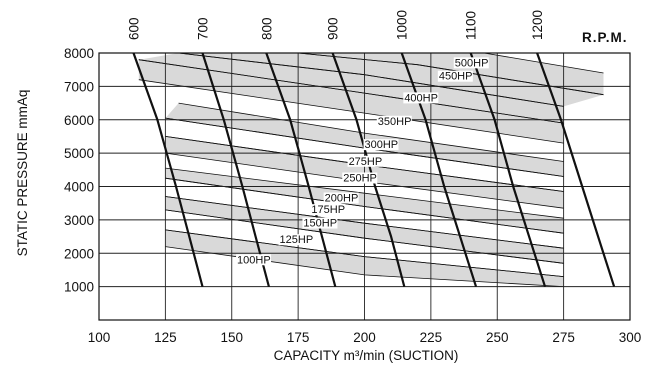  I want to click on y-tick-label: 5000, so click(79, 153).